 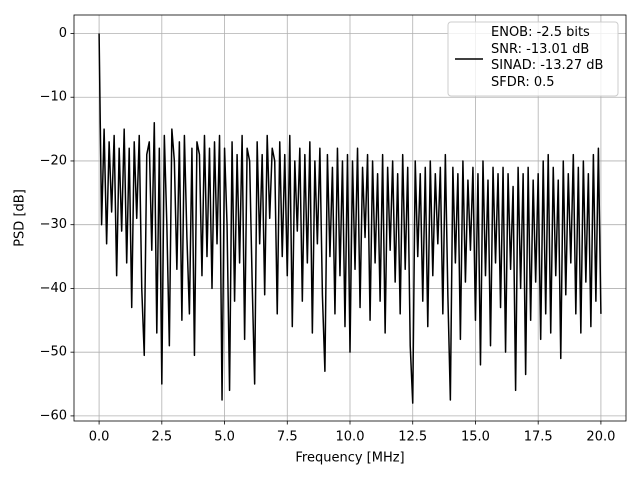 I want to click on x-tick-label: 17.5, so click(x=538, y=437).